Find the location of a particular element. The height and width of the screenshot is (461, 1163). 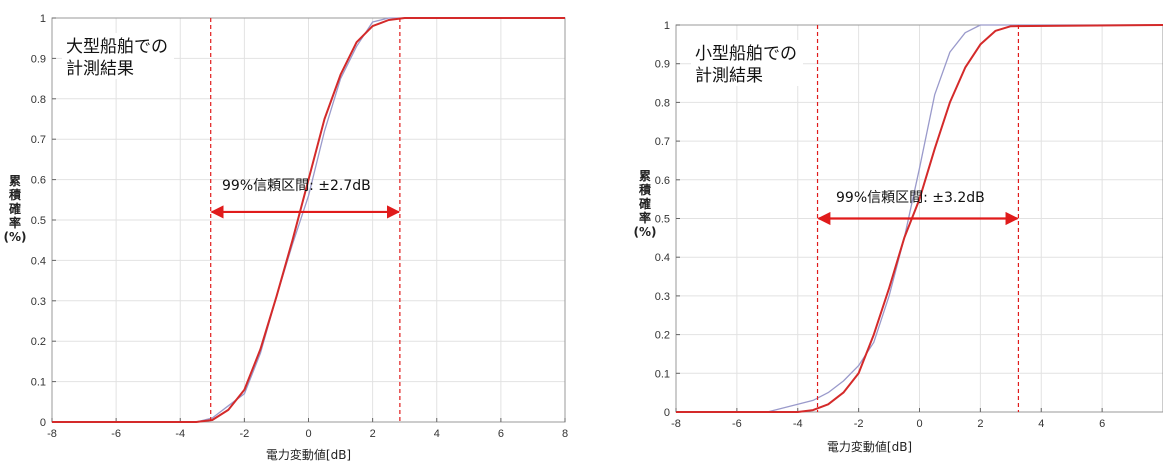

ci-label: 99%信頼区間: ±2.7dB is located at coordinates (296, 186).